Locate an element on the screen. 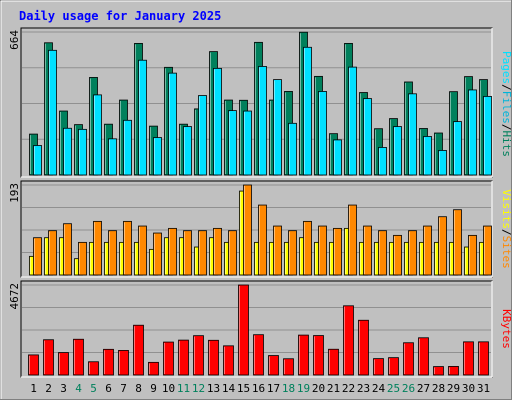 Image resolution: width=512 pixels, height=400 pixels. day-label-17: 17 is located at coordinates (273, 388).